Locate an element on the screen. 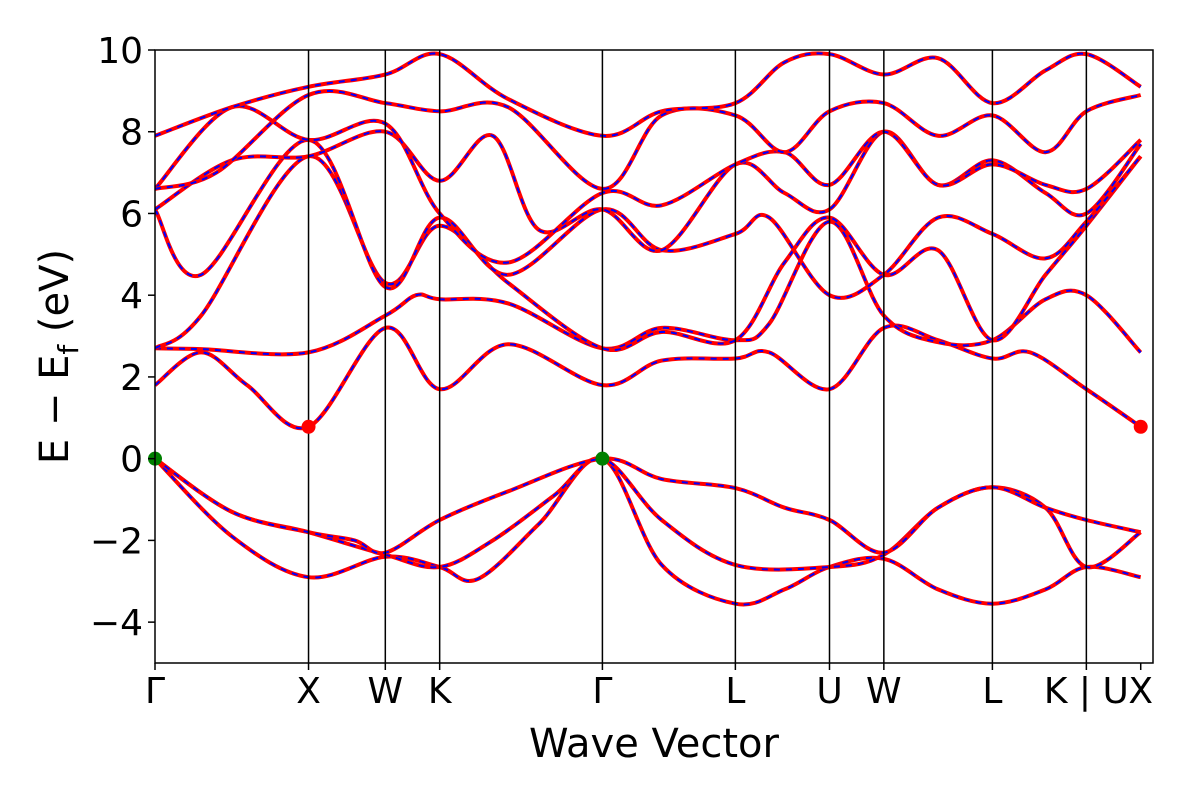 This screenshot has width=1200, height=800. y-tick-label: 6 is located at coordinates (131, 214).